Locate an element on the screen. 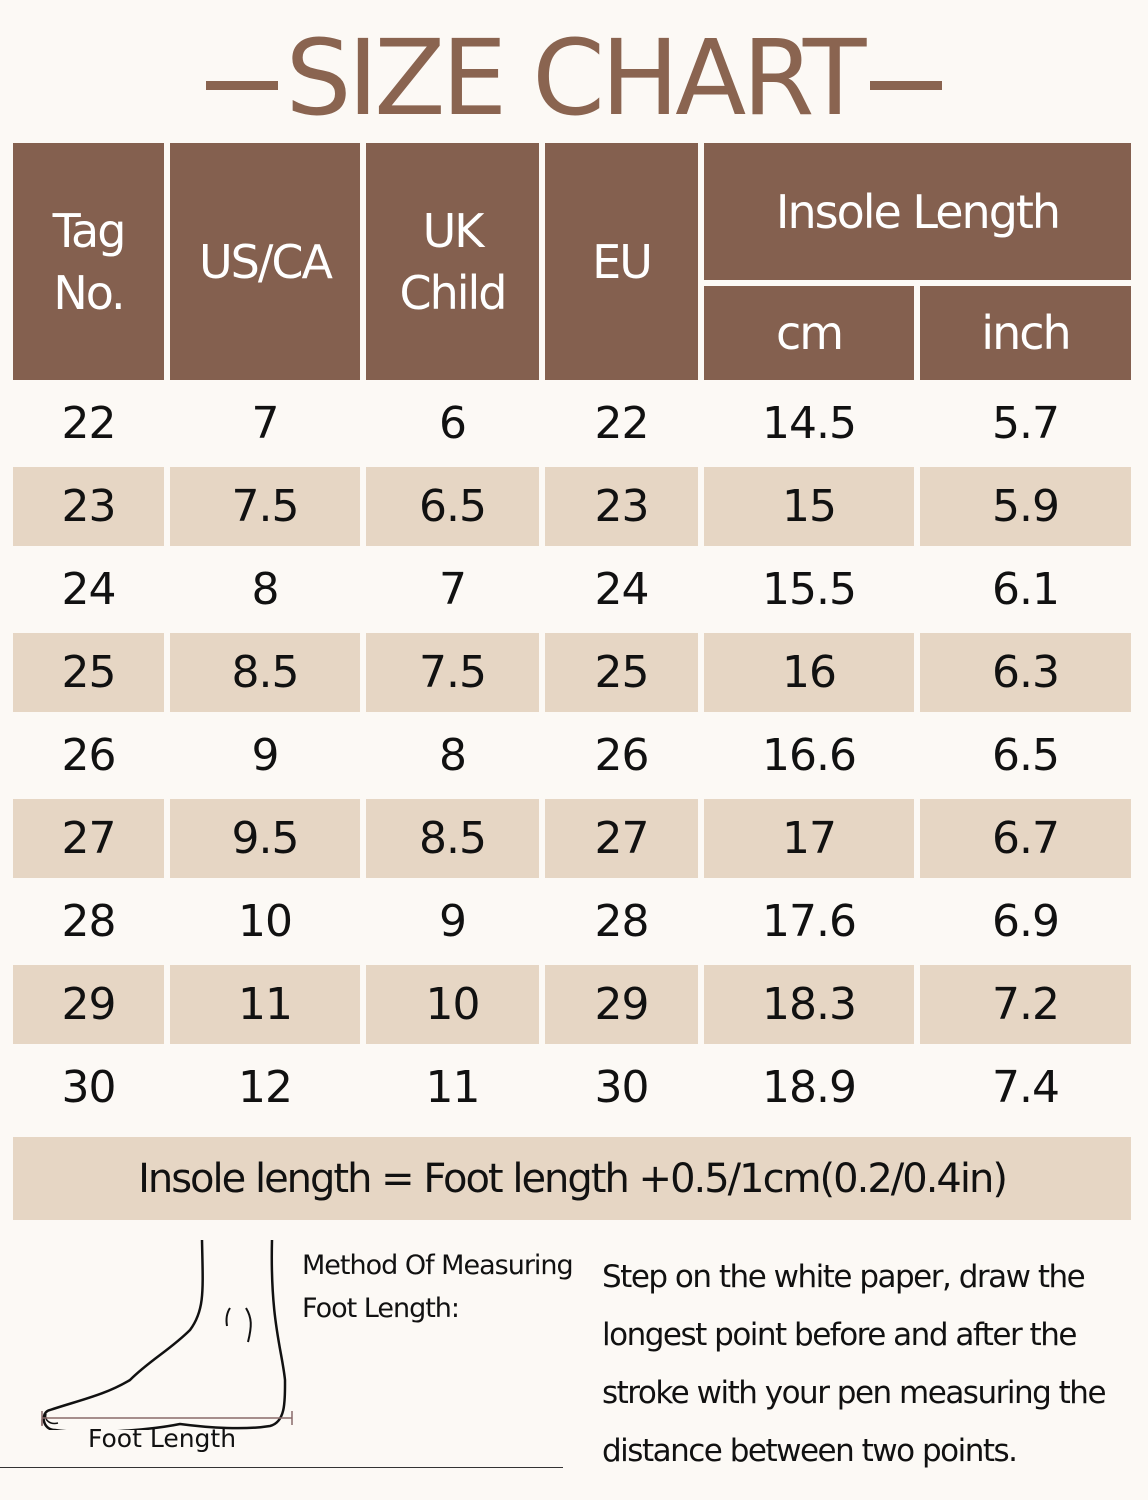  title-dash-right is located at coordinates (906, 86).